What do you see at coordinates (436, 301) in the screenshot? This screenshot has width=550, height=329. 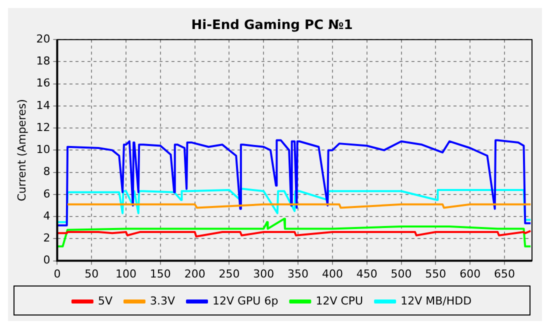 I see `legend-label: 12V MB/HDD` at bounding box center [436, 301].